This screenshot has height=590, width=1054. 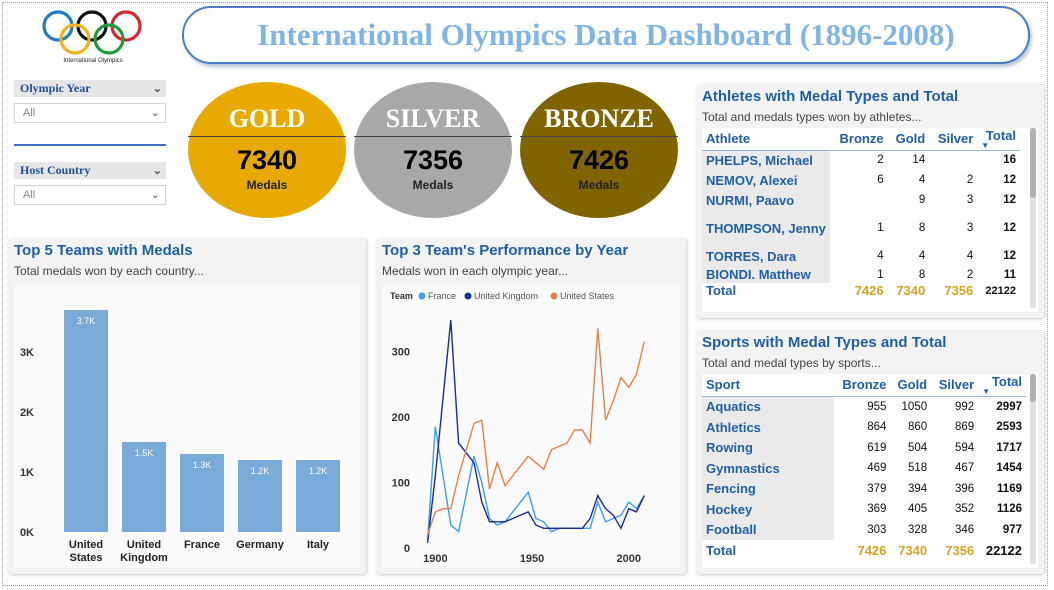 I want to click on legend-title: Team, so click(x=401, y=296).